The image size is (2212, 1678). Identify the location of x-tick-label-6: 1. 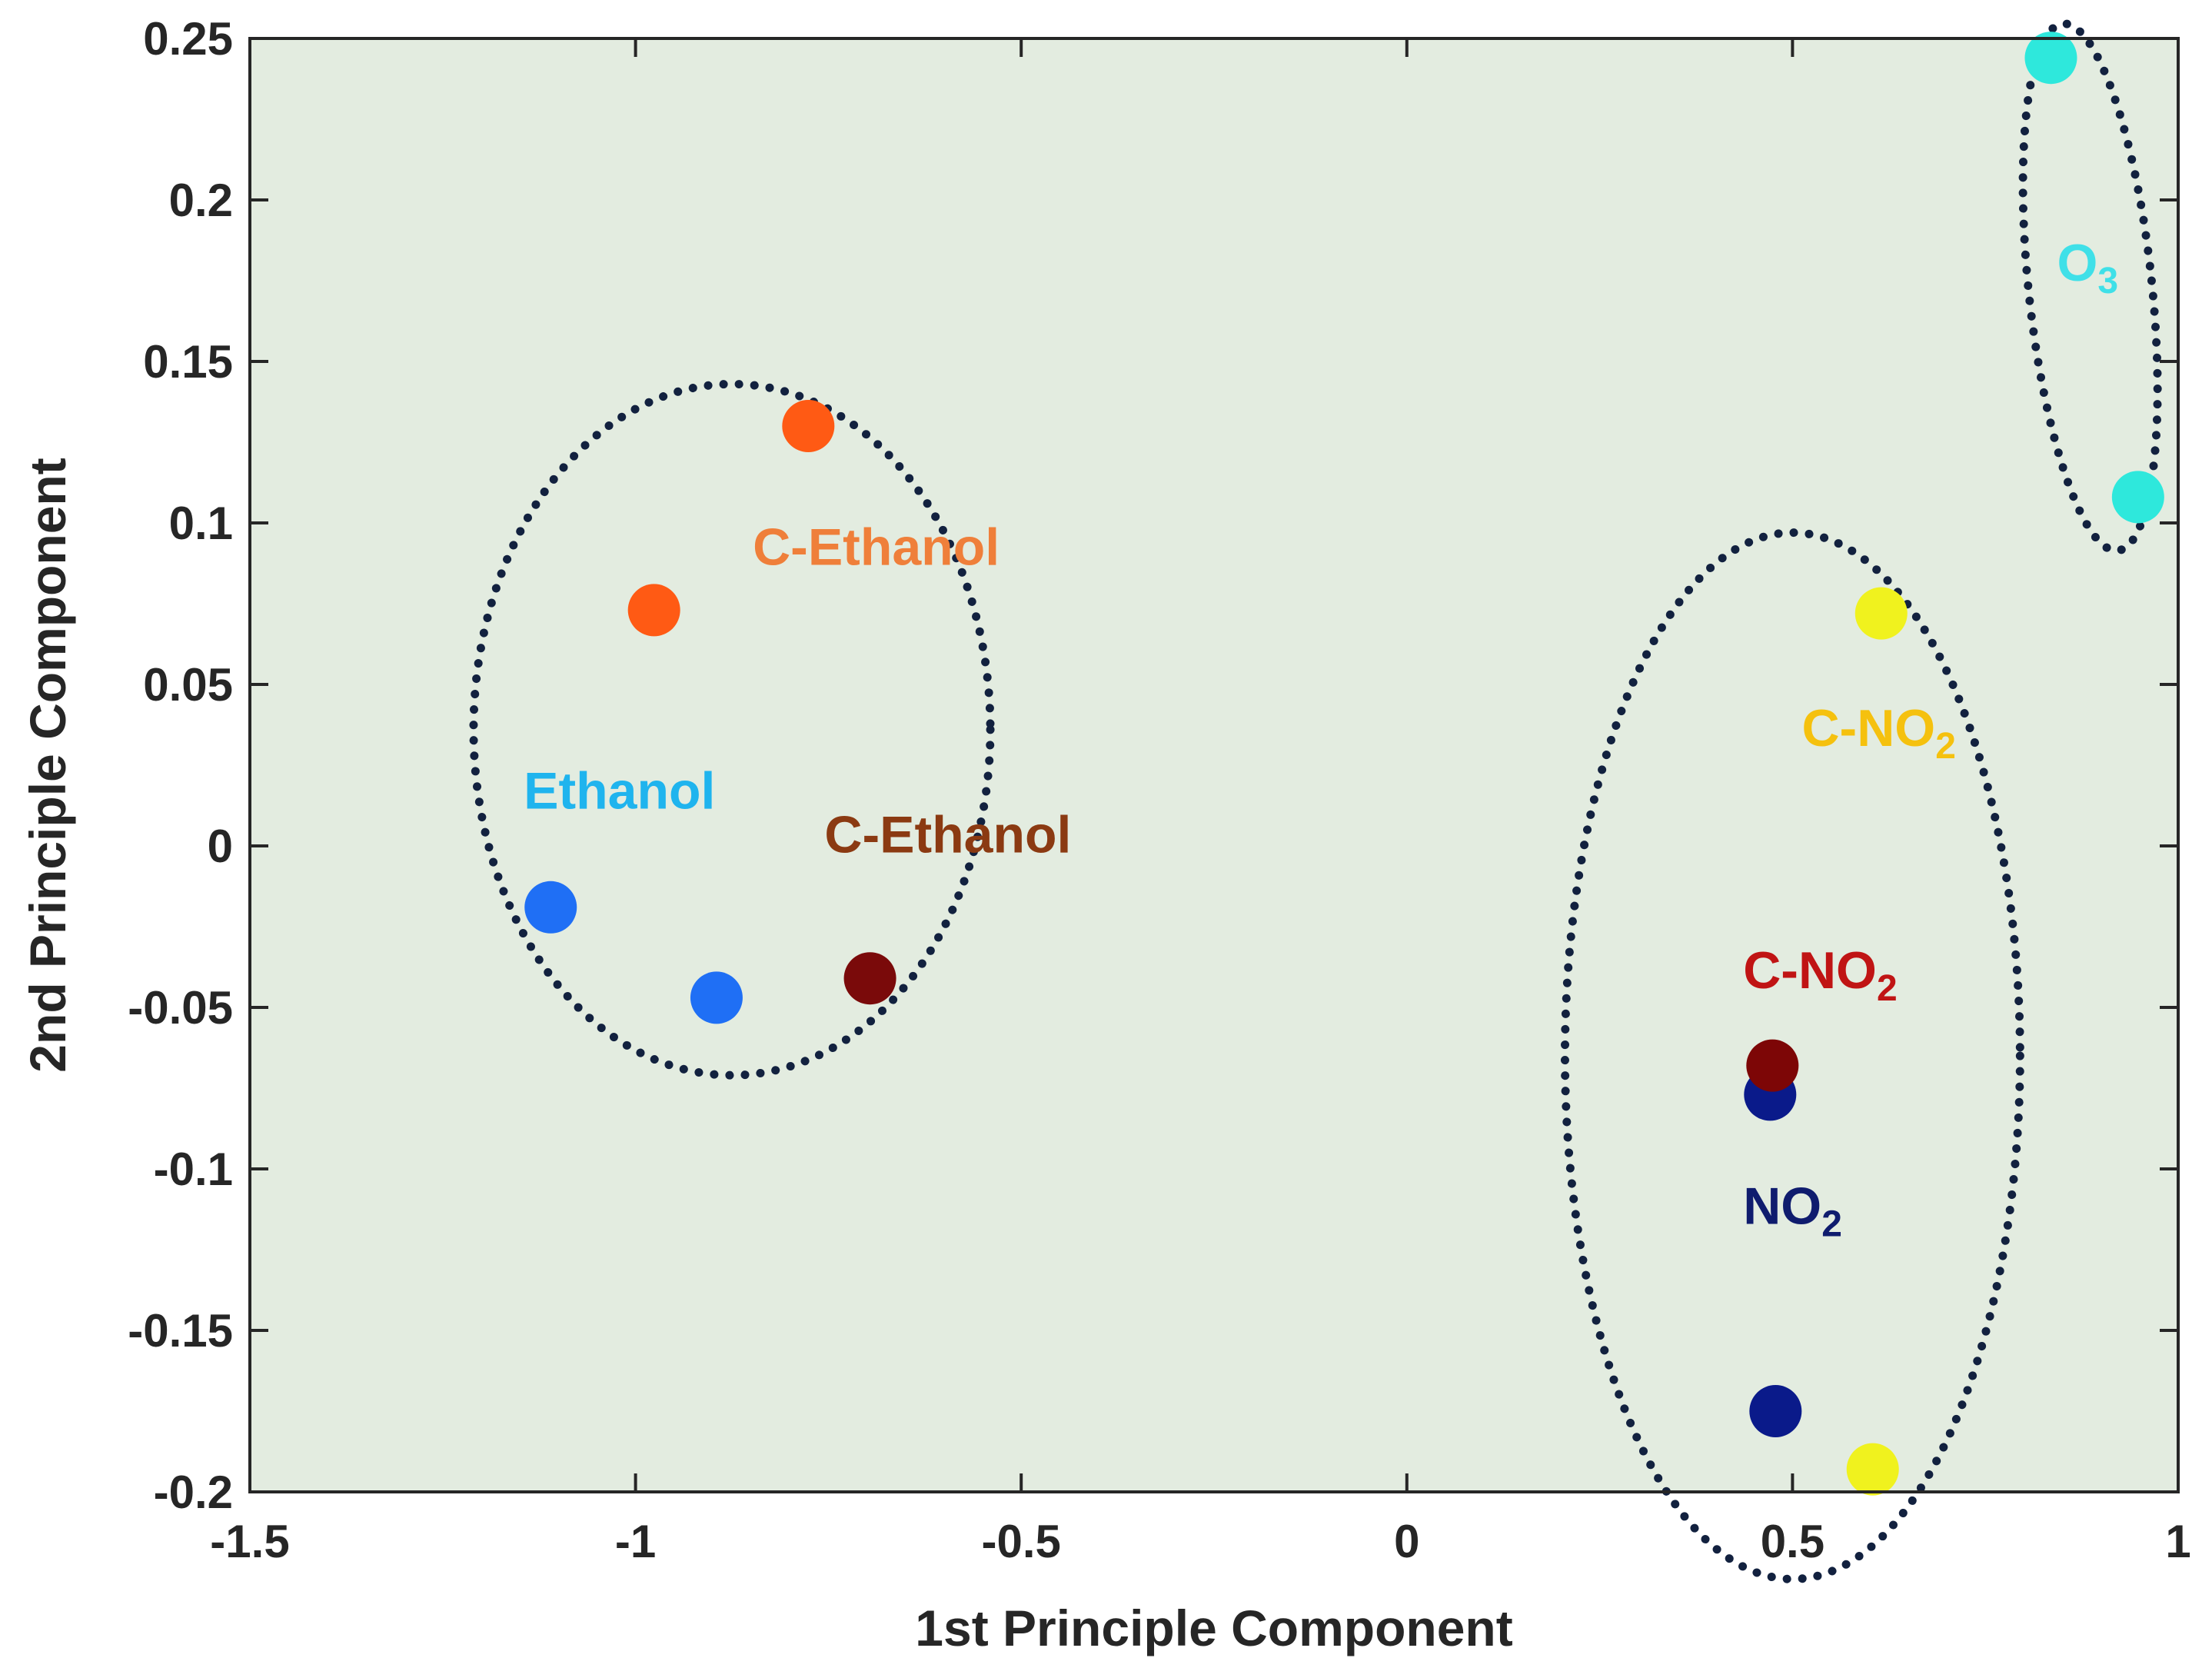
(2177, 1541).